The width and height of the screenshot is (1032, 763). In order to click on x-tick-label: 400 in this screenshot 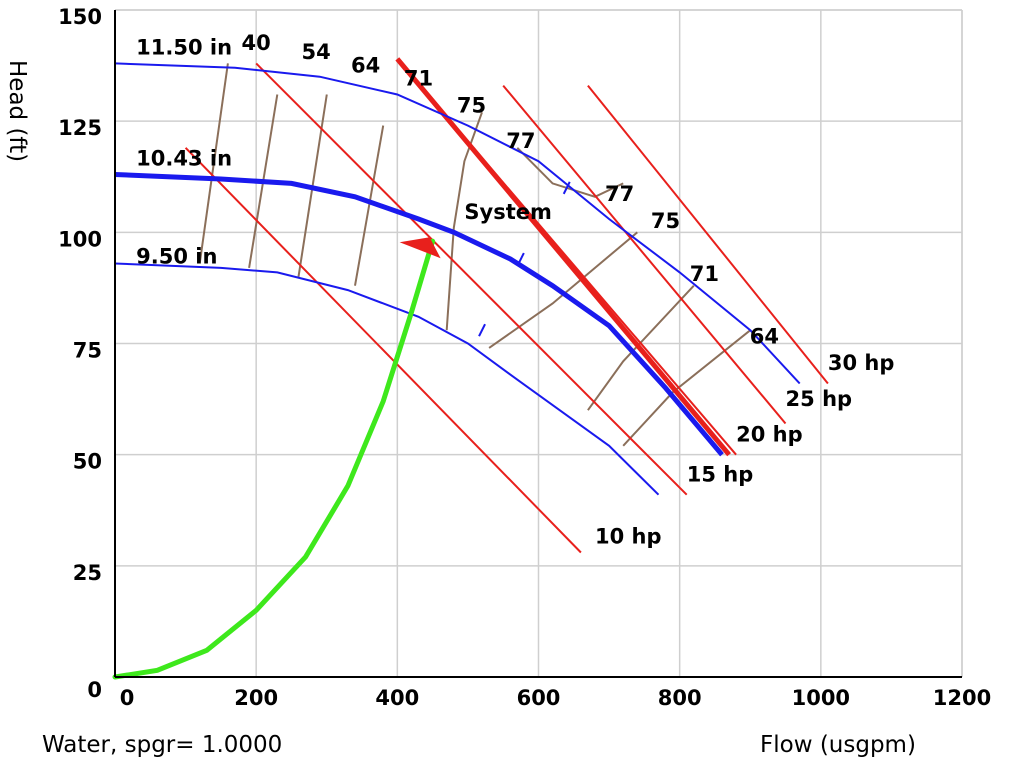, I will do `click(397, 698)`.